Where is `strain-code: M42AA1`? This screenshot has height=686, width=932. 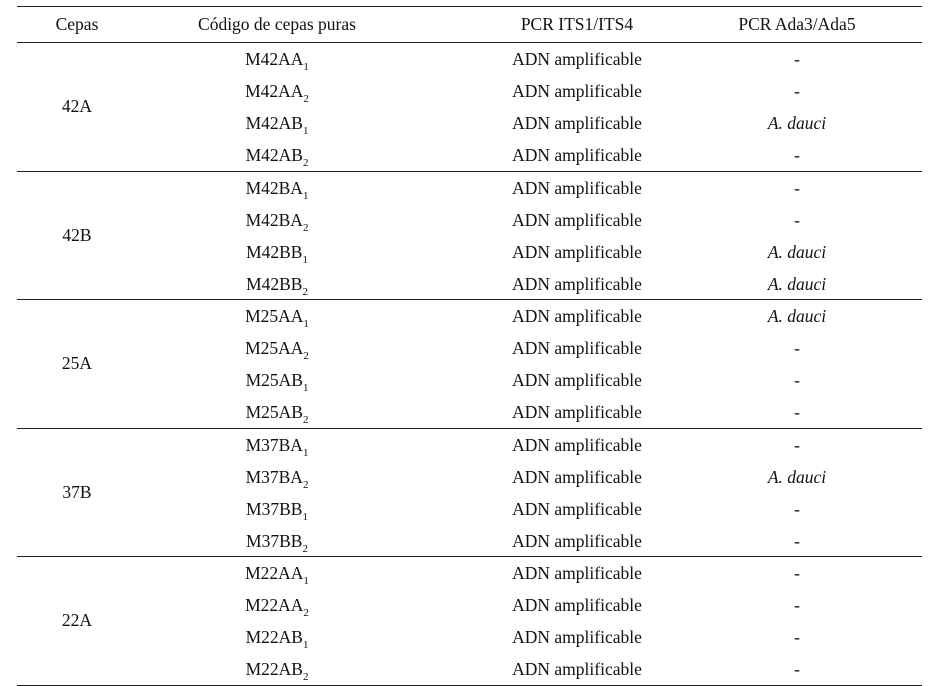
strain-code: M42AA1 is located at coordinates (277, 61).